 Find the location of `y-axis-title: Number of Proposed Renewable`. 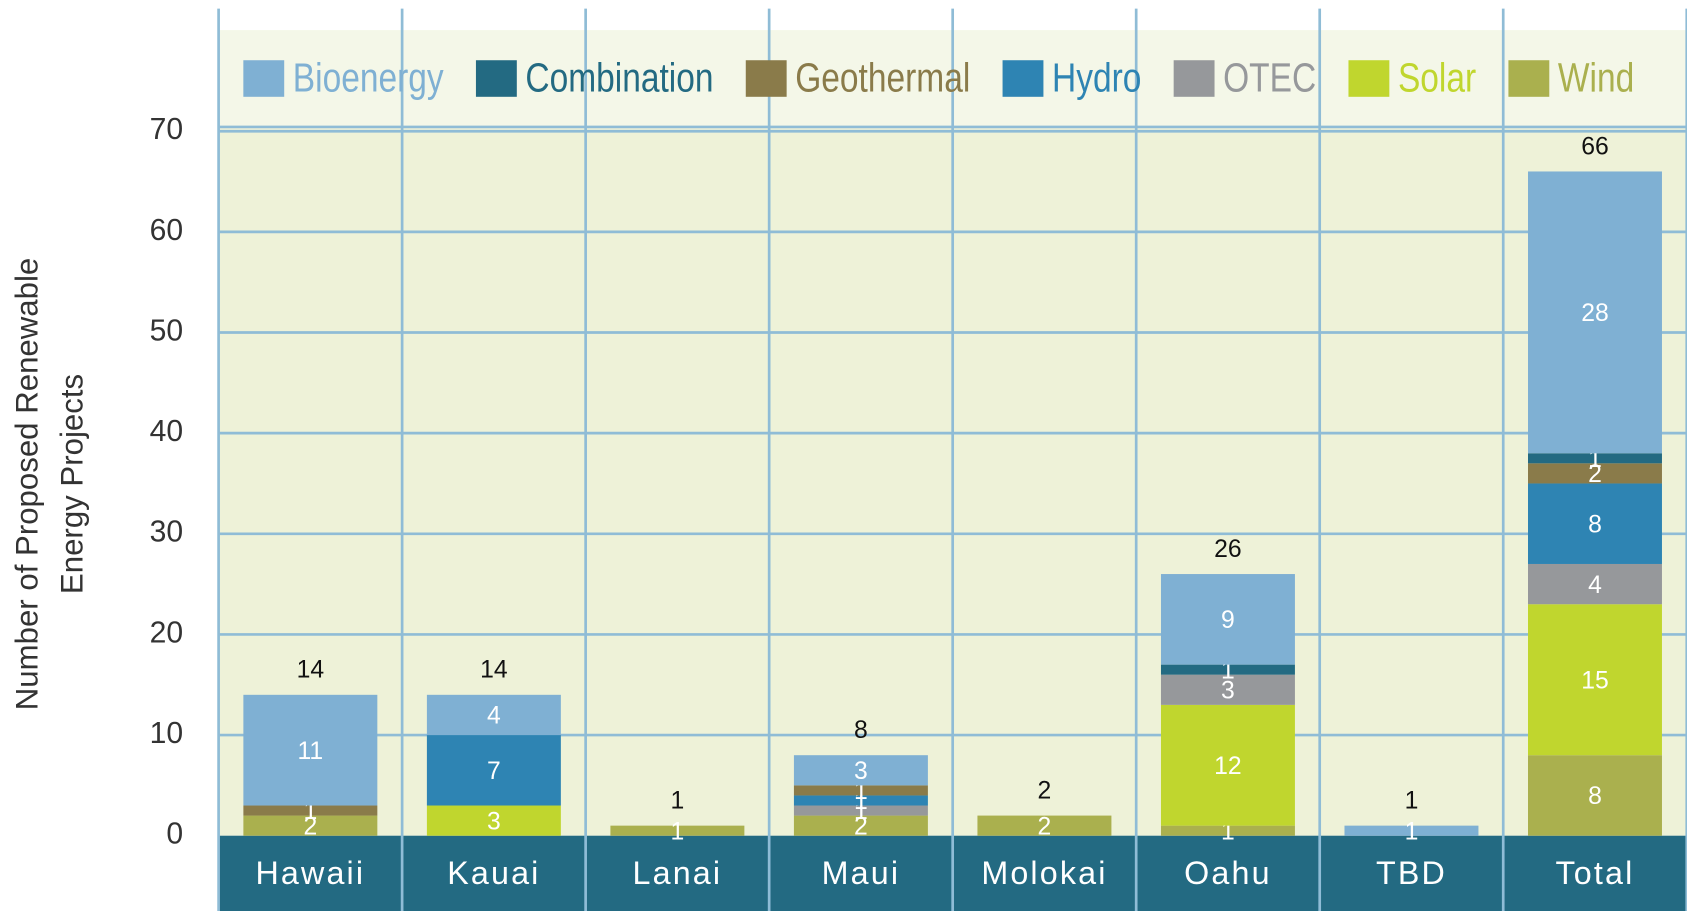

y-axis-title: Number of Proposed Renewable is located at coordinates (27, 484).